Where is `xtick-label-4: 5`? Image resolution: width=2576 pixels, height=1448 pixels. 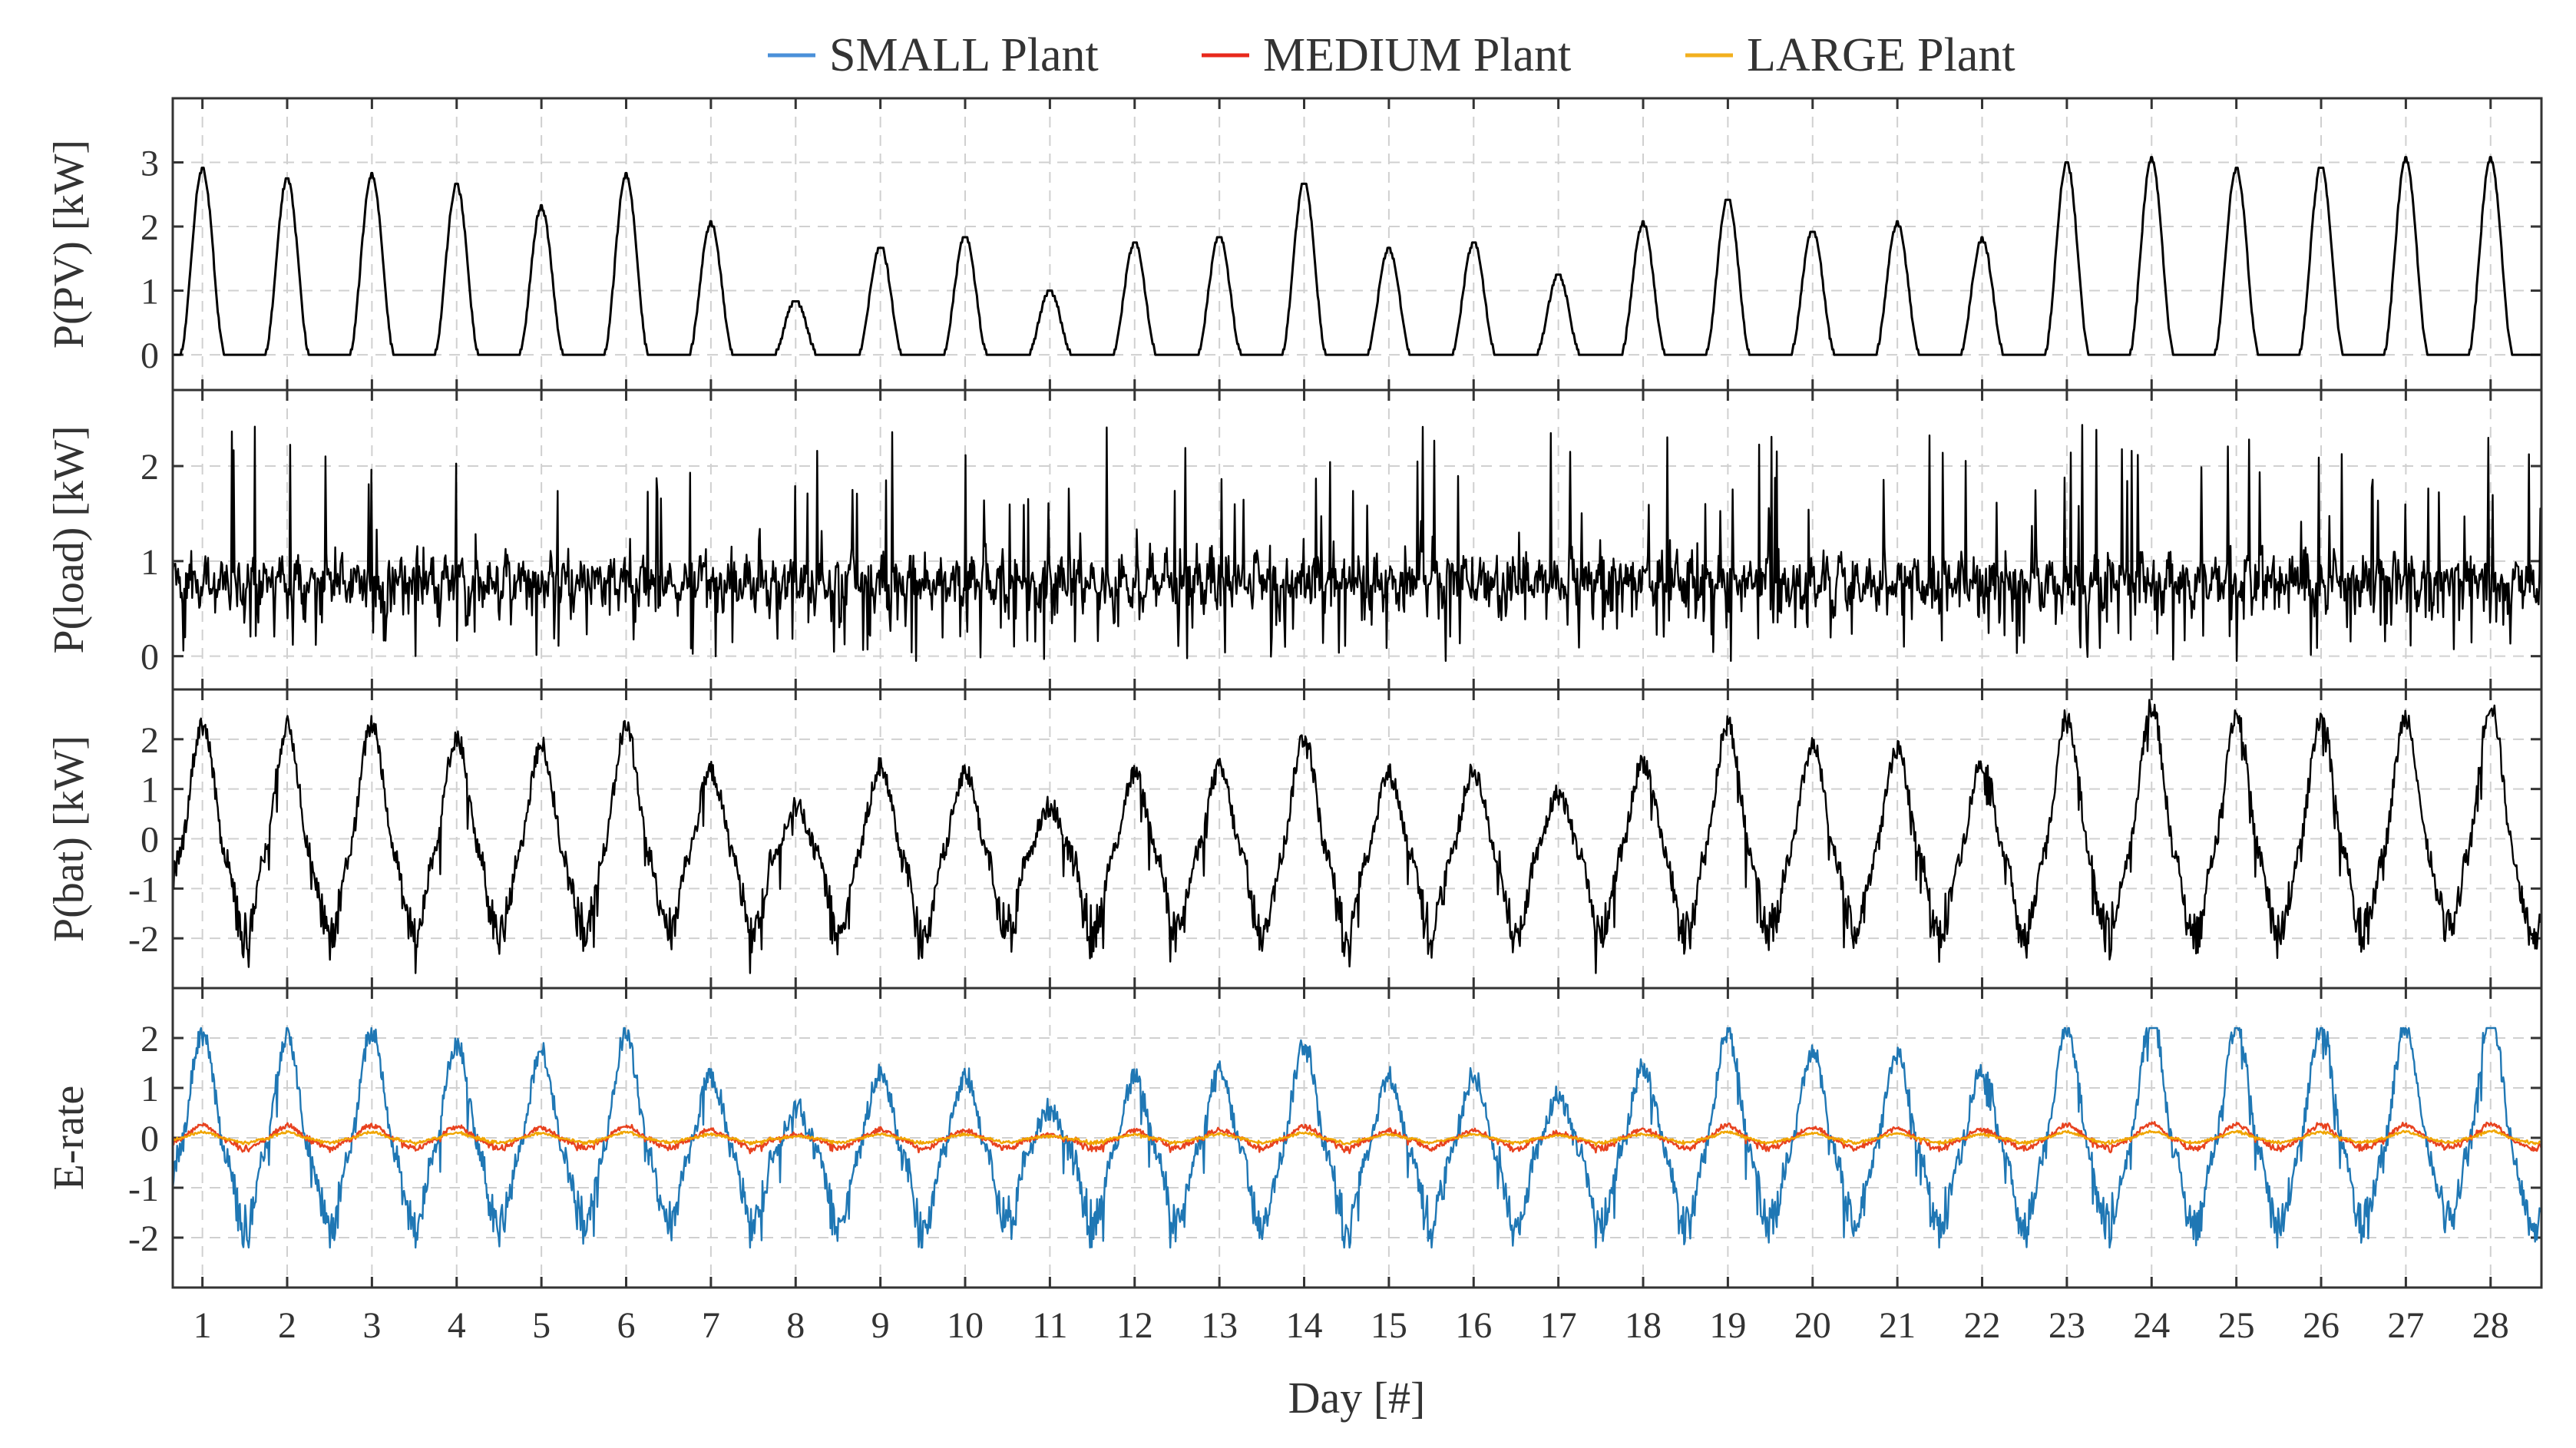 xtick-label-4: 5 is located at coordinates (541, 1325).